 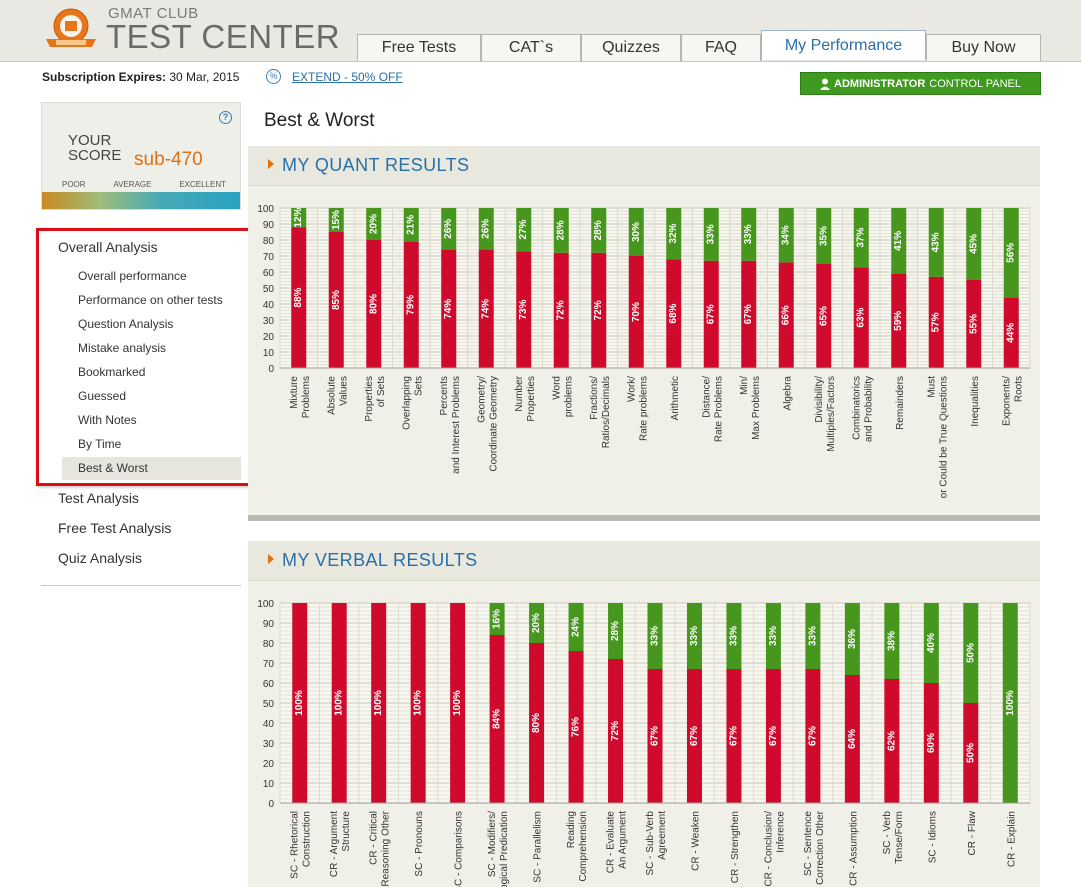 What do you see at coordinates (891, 641) in the screenshot?
I see `bar-label-correct: 38%` at bounding box center [891, 641].